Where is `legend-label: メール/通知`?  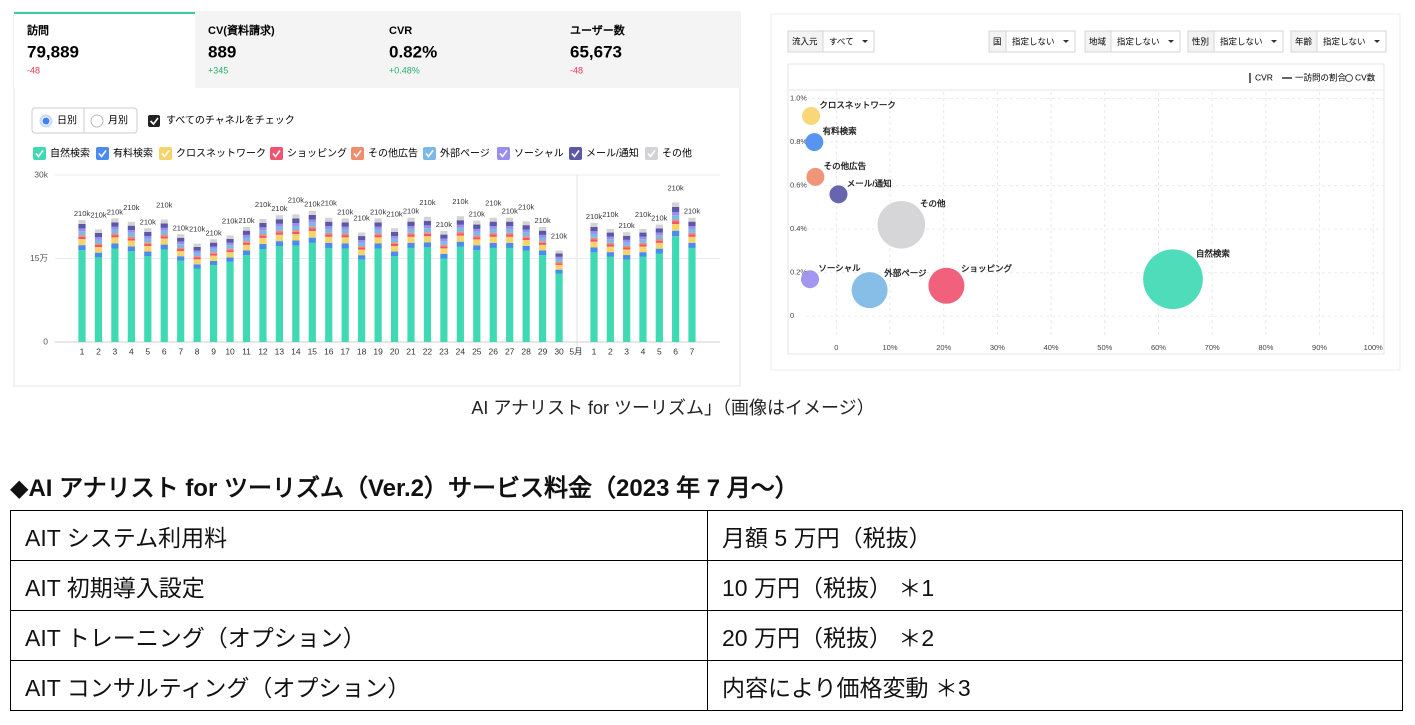
legend-label: メール/通知 is located at coordinates (612, 153).